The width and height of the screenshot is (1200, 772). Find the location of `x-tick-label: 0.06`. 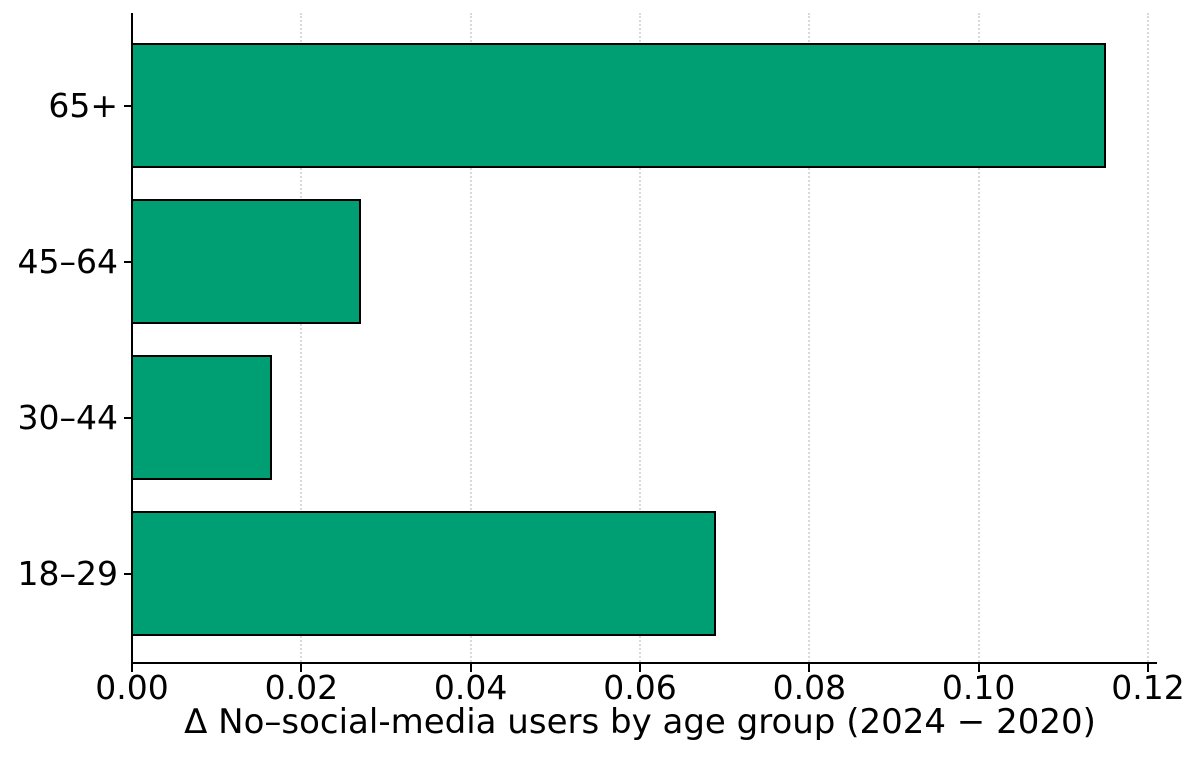

x-tick-label: 0.06 is located at coordinates (640, 687).